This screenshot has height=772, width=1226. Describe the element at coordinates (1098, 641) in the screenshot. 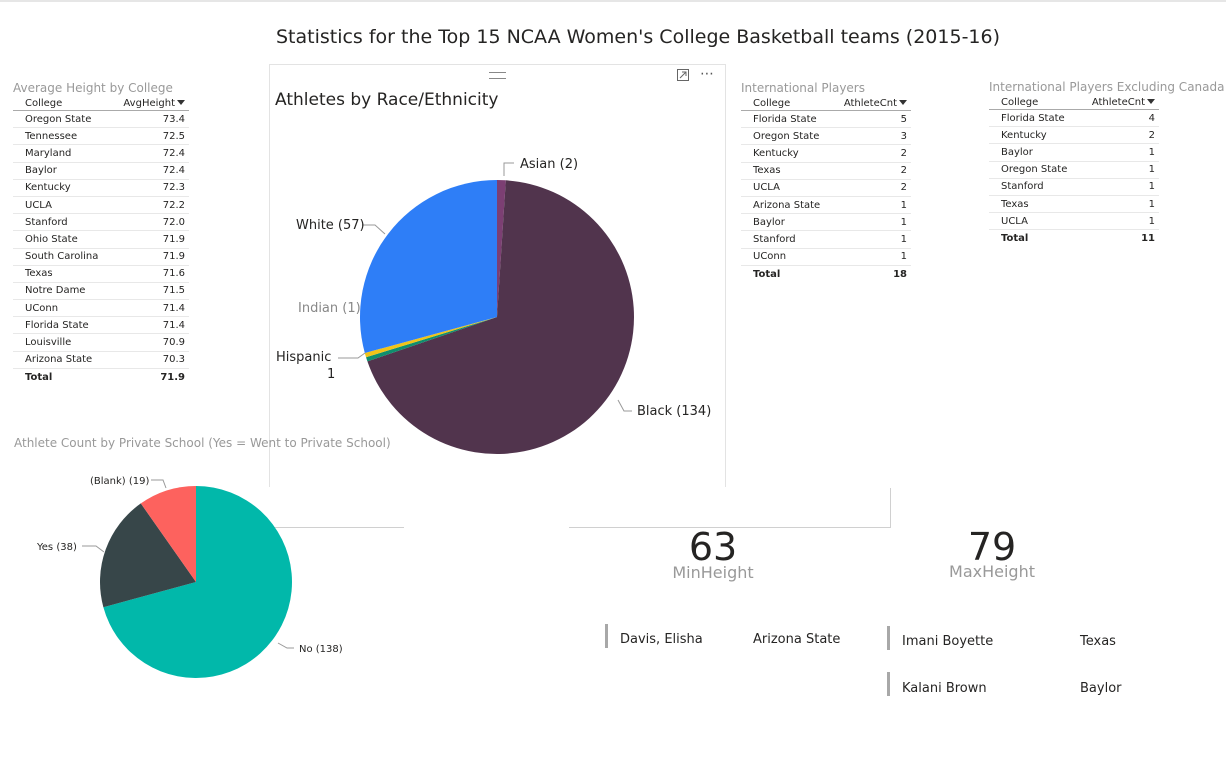

I see `max-player-college: Texas` at that location.